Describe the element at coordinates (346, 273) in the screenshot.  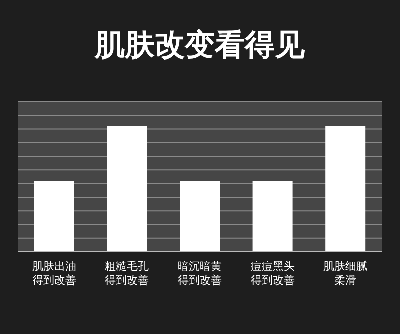
I see `x-tick-label: 肌肤细腻柔滑` at that location.